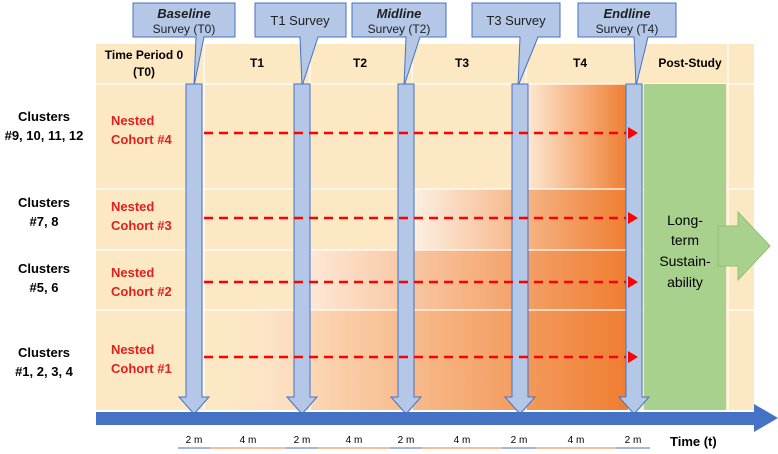  What do you see at coordinates (462, 63) in the screenshot?
I see `period-t3: T3` at bounding box center [462, 63].